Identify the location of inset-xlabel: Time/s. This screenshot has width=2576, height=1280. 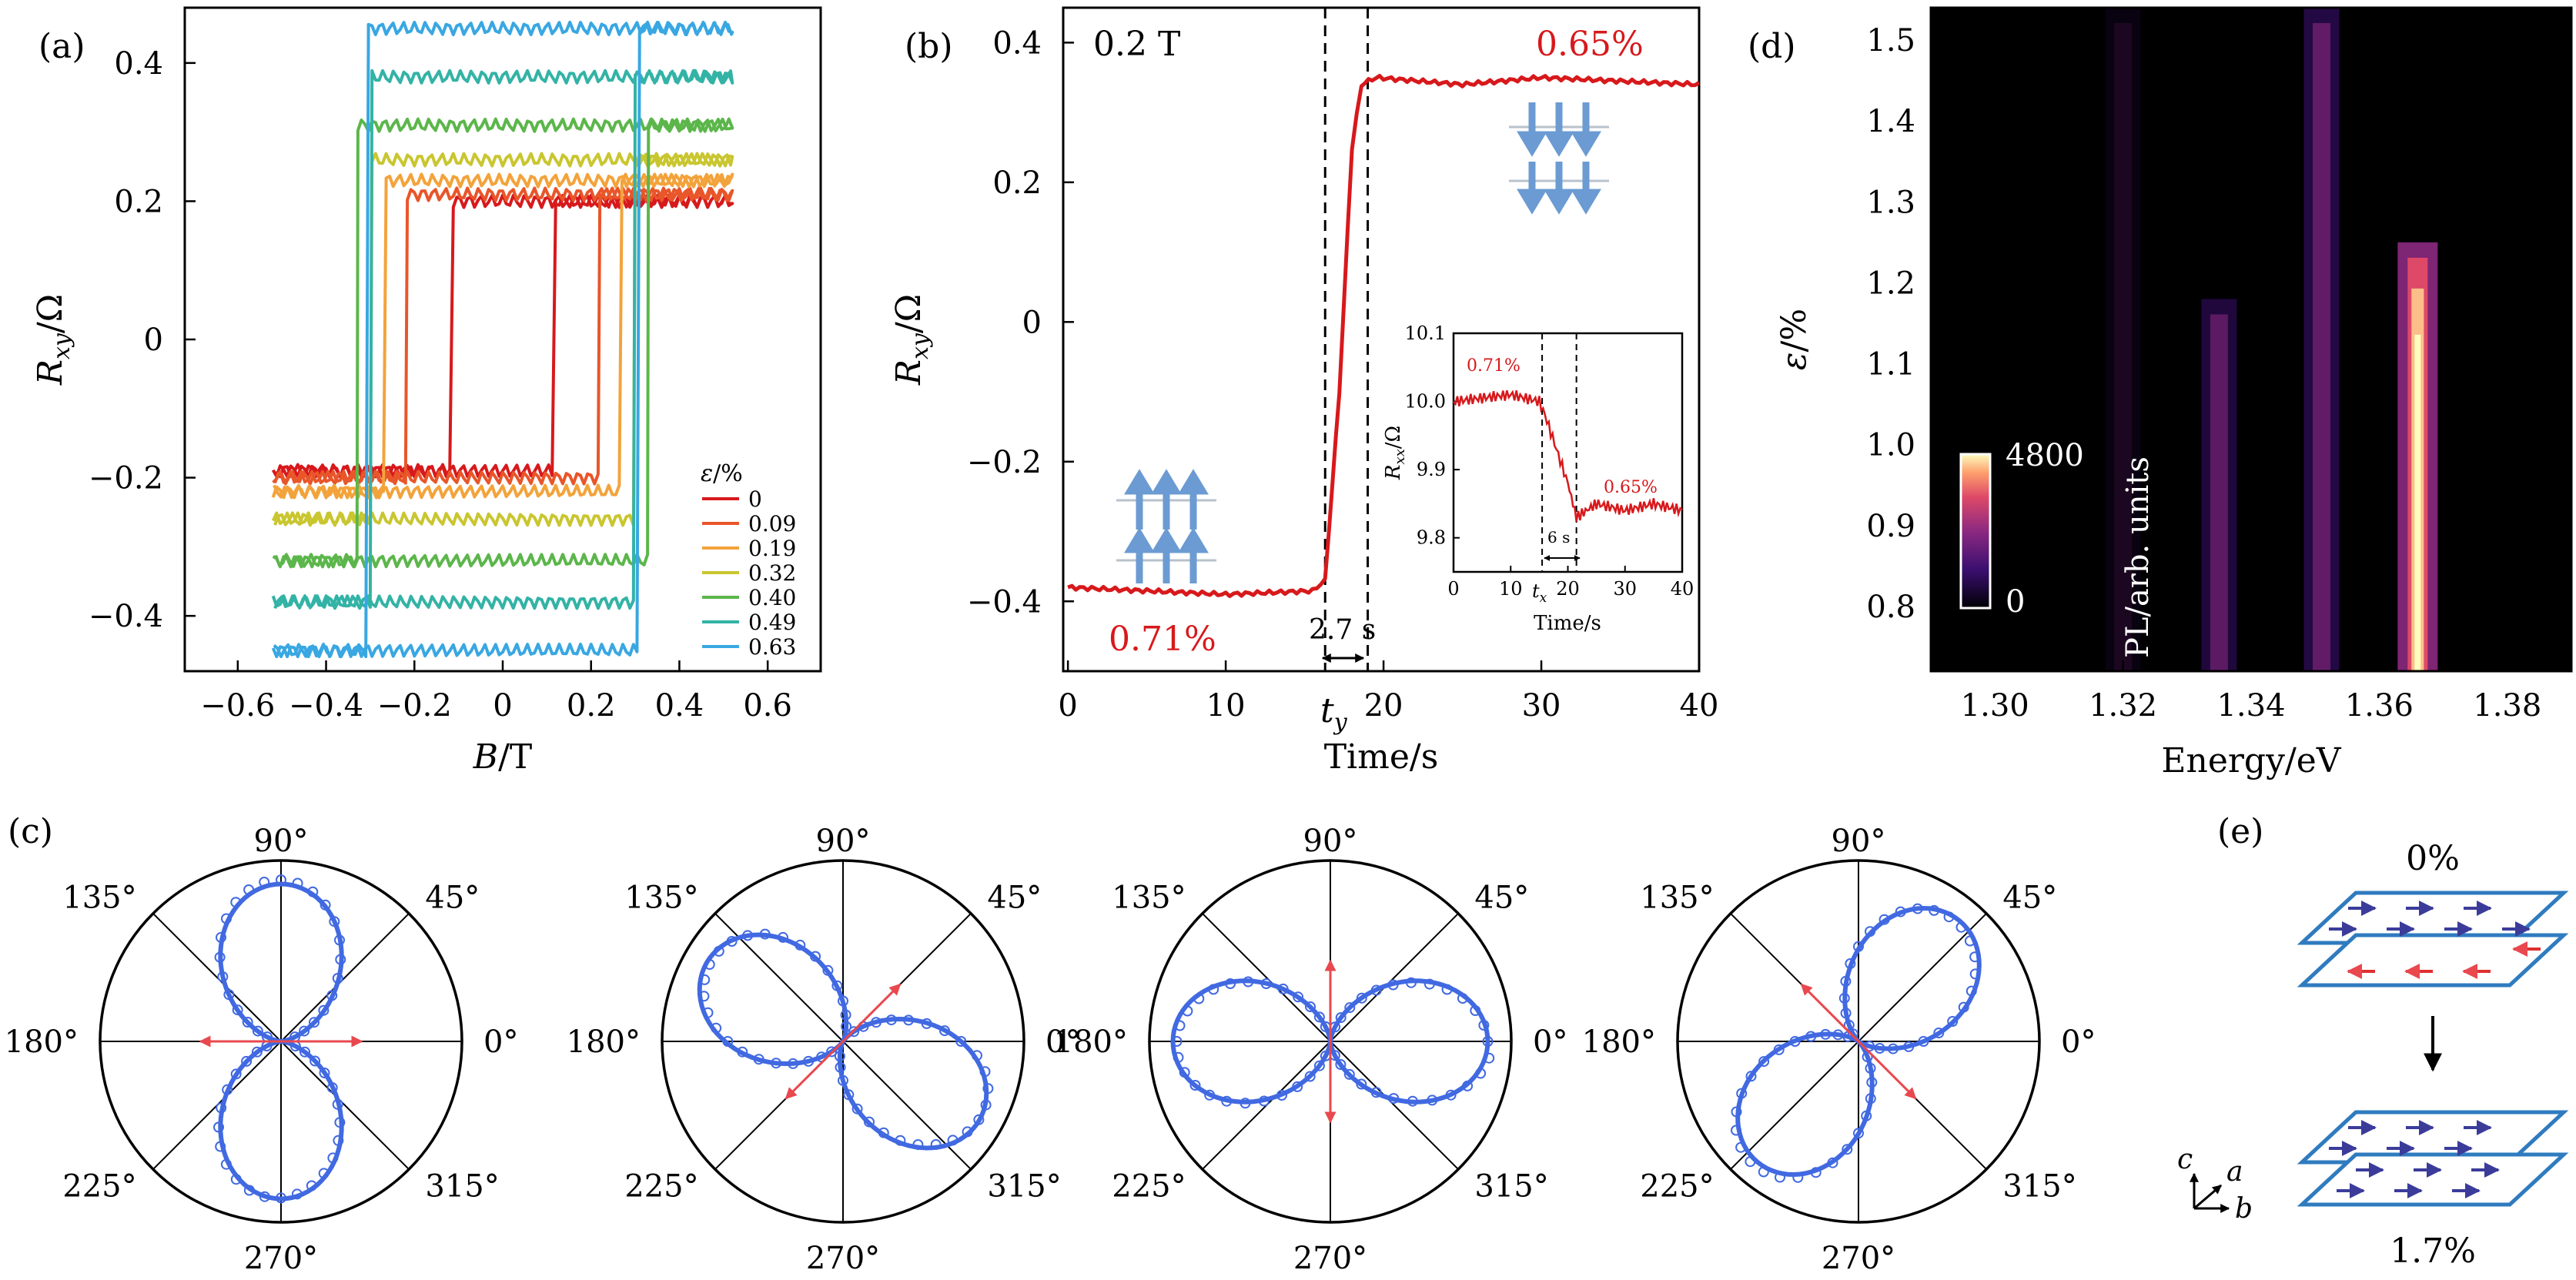
(1567, 623).